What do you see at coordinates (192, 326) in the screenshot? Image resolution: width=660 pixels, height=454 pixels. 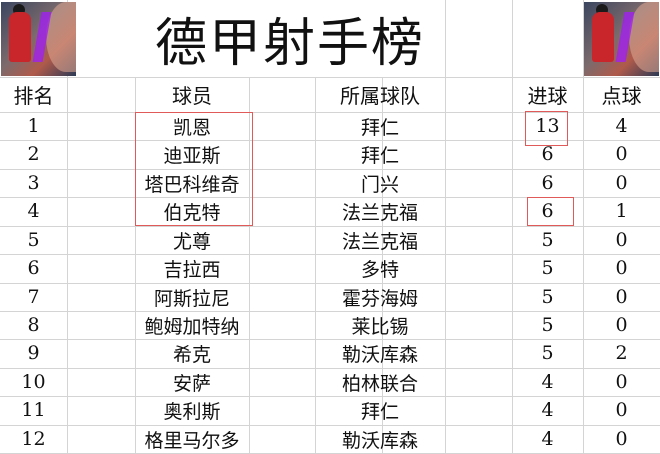 I see `cell-player: 鲍姆加特纳` at bounding box center [192, 326].